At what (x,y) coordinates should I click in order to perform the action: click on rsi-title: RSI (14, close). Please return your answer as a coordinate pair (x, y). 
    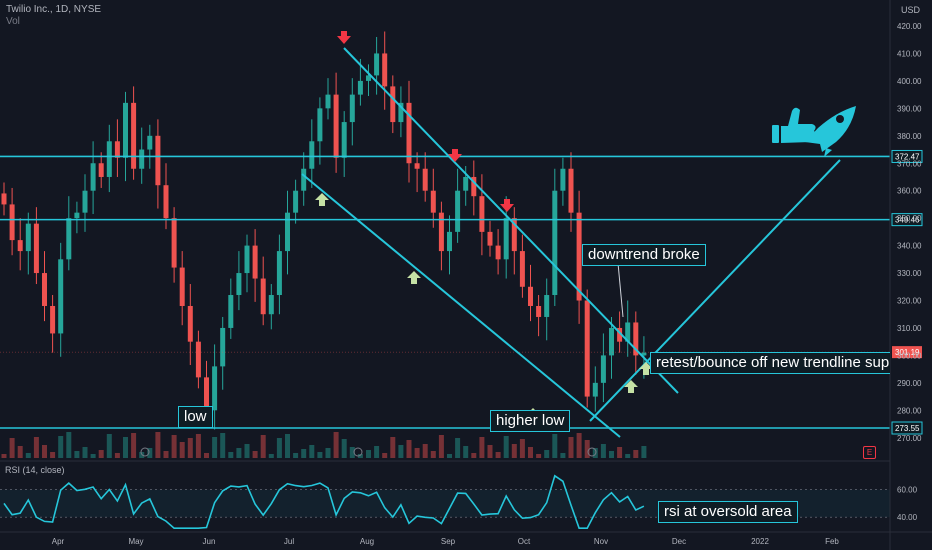
    Looking at the image, I should click on (35, 470).